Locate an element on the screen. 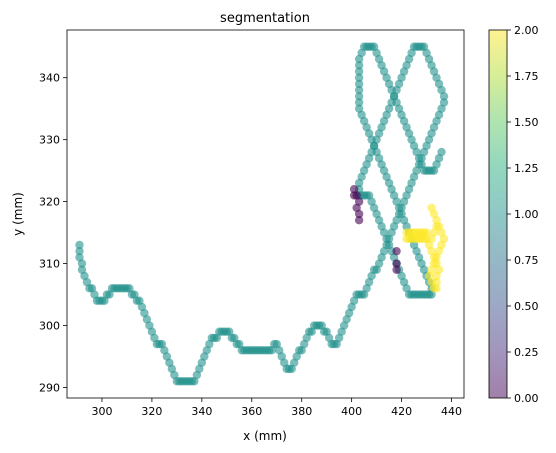  colorbar-ticks: 0.00 0.25 0.50 0.75 1.00 1.25 1.50 1.75 2.00 is located at coordinates (523, 214).